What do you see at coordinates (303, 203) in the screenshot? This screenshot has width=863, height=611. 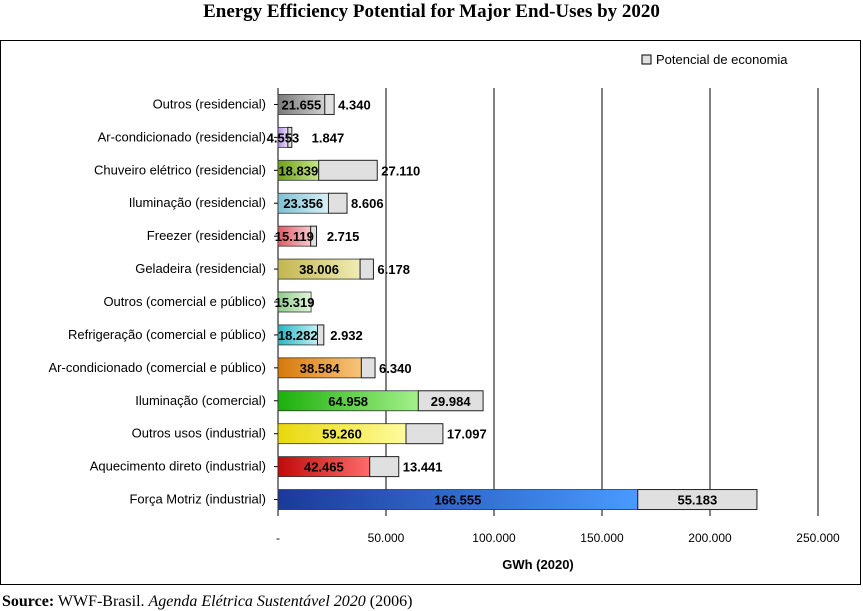 I see `data-label-consumption: 23.356` at bounding box center [303, 203].